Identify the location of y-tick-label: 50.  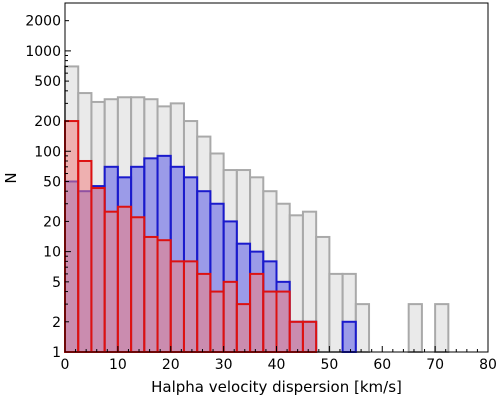
(52, 182).